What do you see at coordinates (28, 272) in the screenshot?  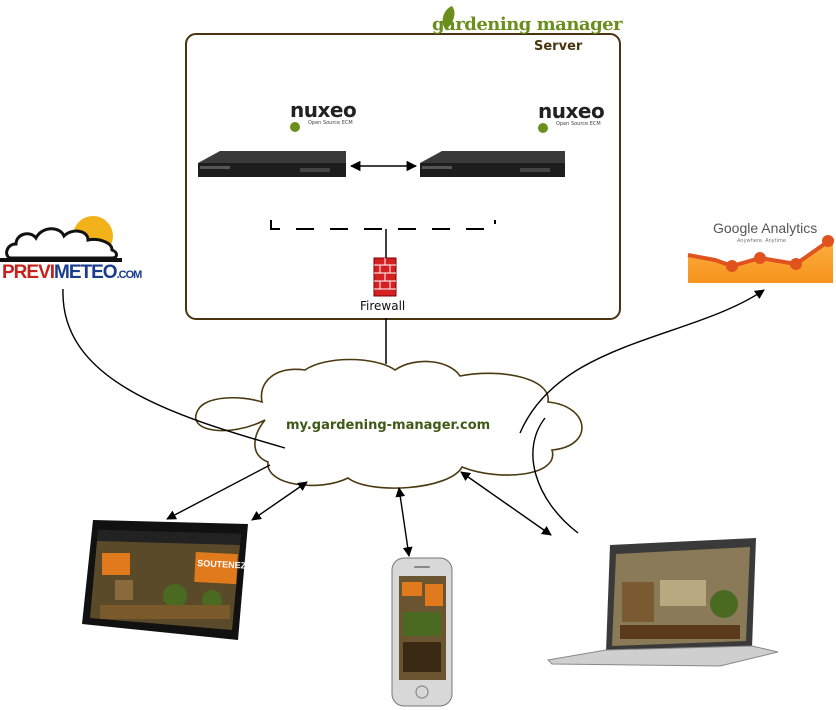 I see `previmeteo-logo-part1: PREVI` at bounding box center [28, 272].